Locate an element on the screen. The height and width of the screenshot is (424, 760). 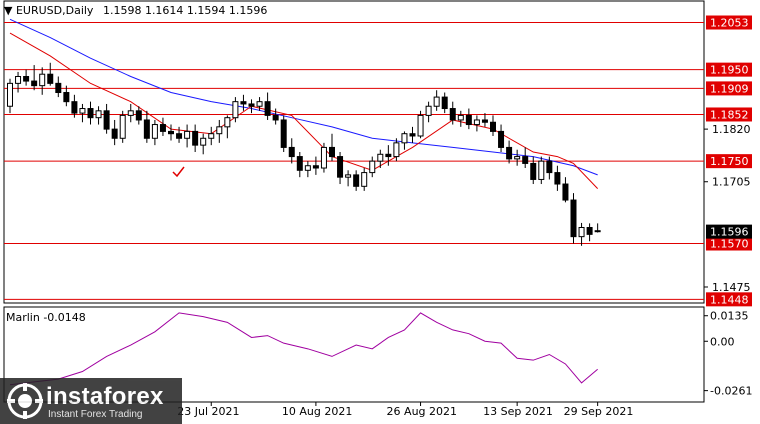
oscillator-tick-label: 0.0135 is located at coordinates (729, 316).